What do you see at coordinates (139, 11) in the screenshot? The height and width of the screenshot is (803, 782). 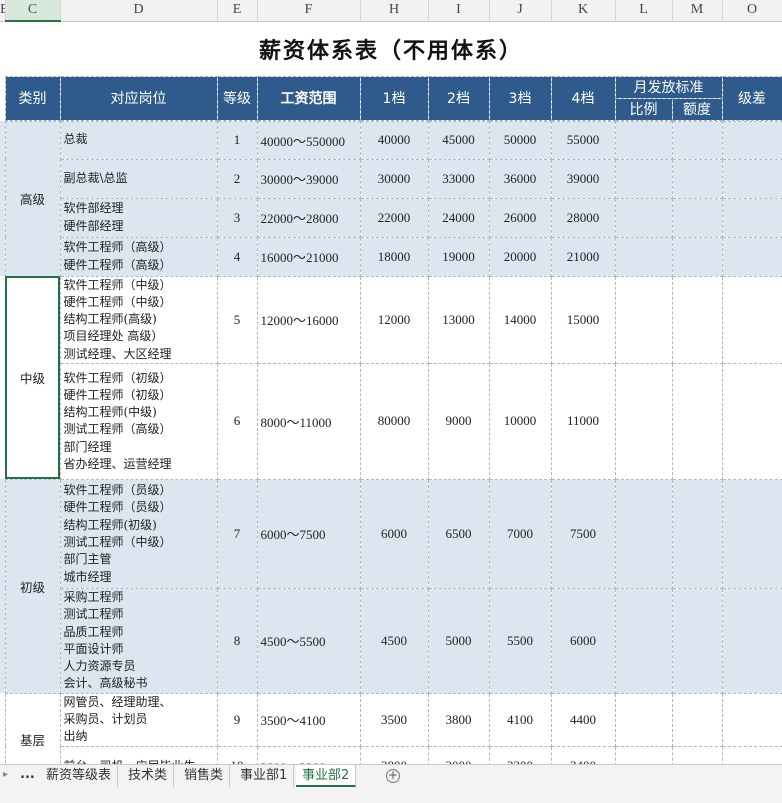 I see `col-header-d: D` at bounding box center [139, 11].